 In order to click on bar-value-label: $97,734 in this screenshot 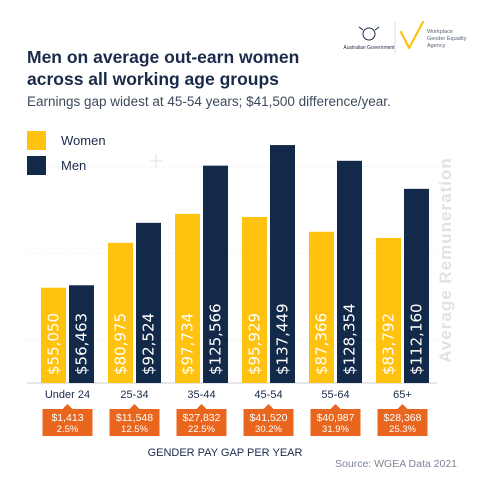, I will do `click(188, 344)`.